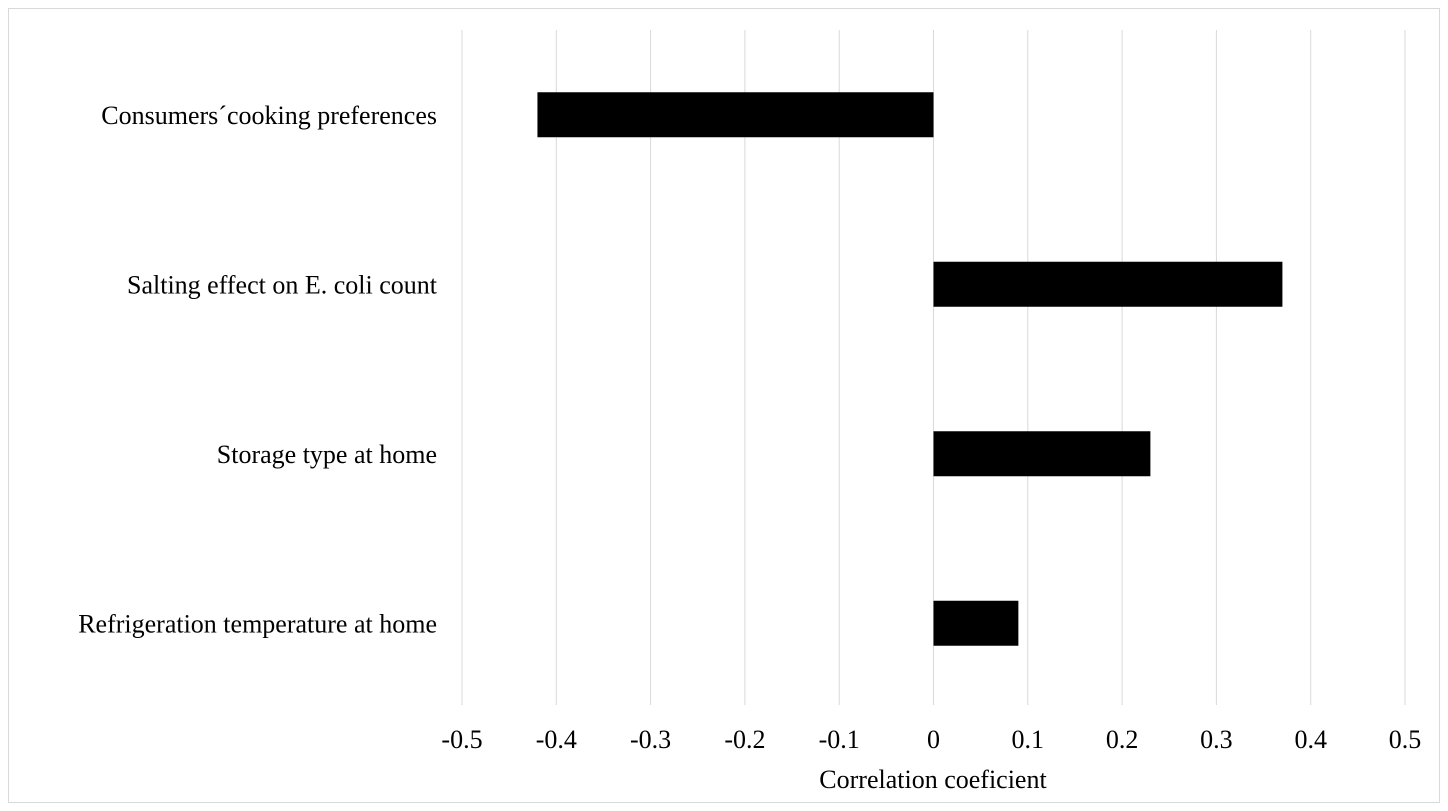 The width and height of the screenshot is (1448, 811). What do you see at coordinates (933, 739) in the screenshot?
I see `x-tick-label: 0` at bounding box center [933, 739].